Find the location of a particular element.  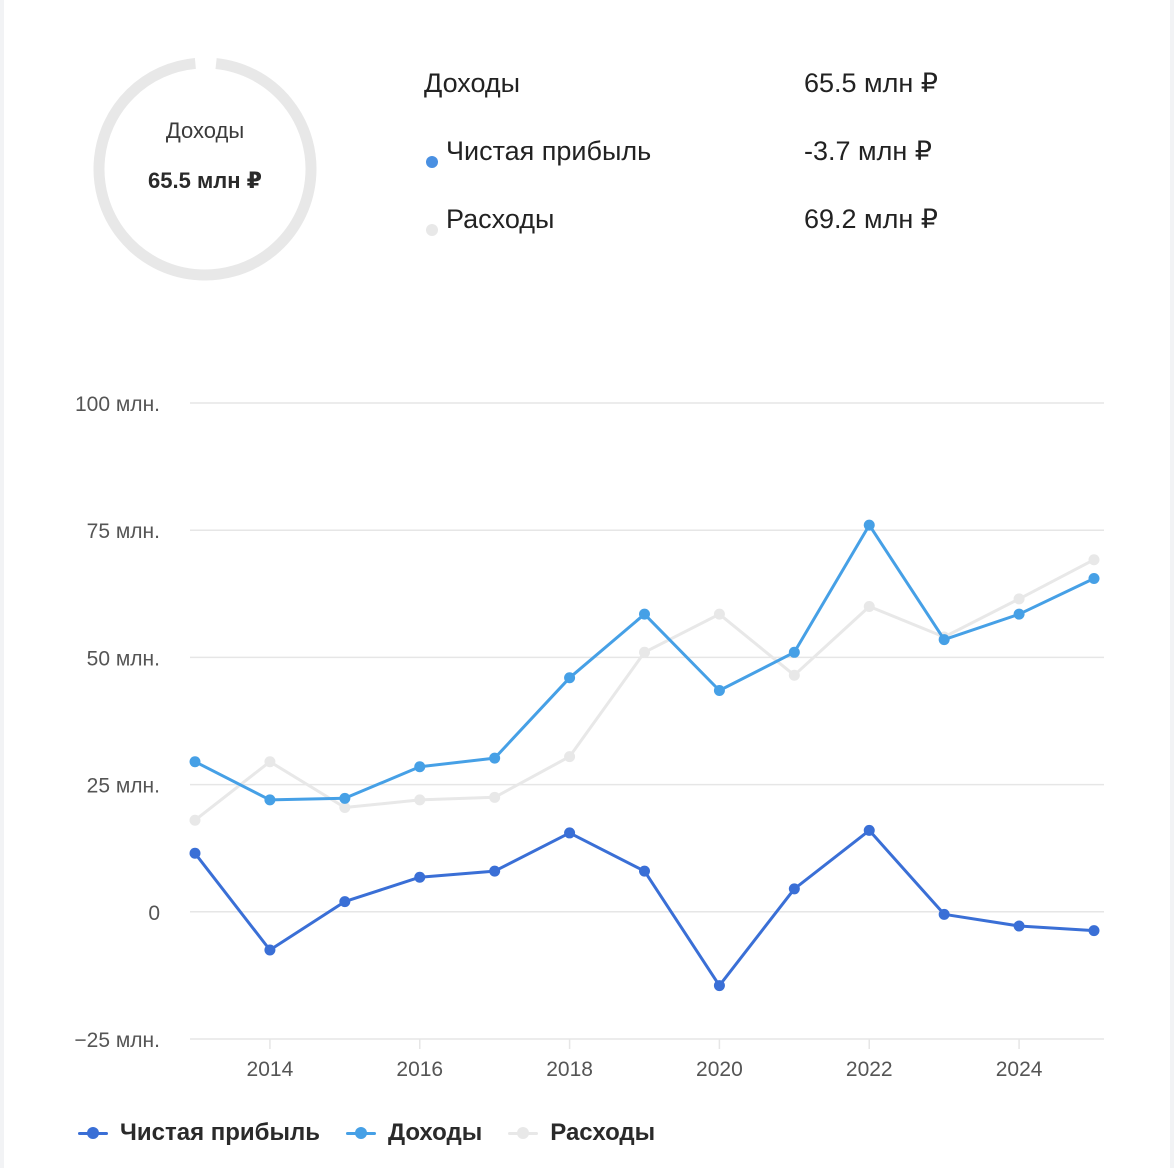

donut-value: 65.5 млн ₽ is located at coordinates (205, 180).